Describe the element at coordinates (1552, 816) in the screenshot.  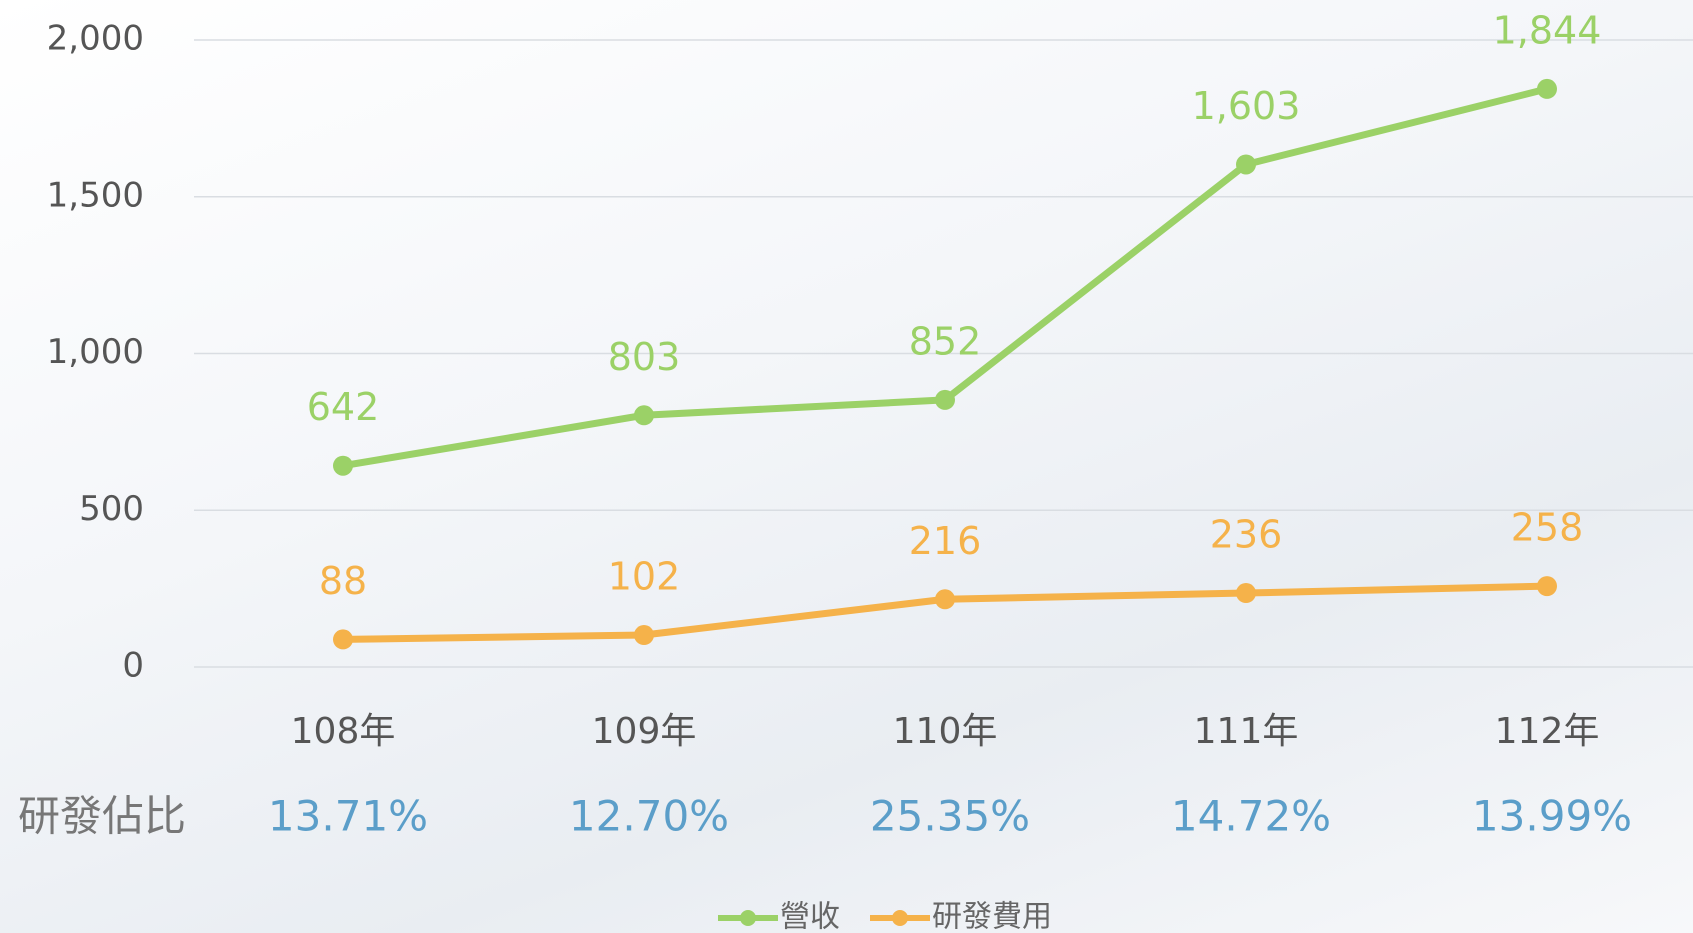
I see `ratio-value: 13.99%` at that location.